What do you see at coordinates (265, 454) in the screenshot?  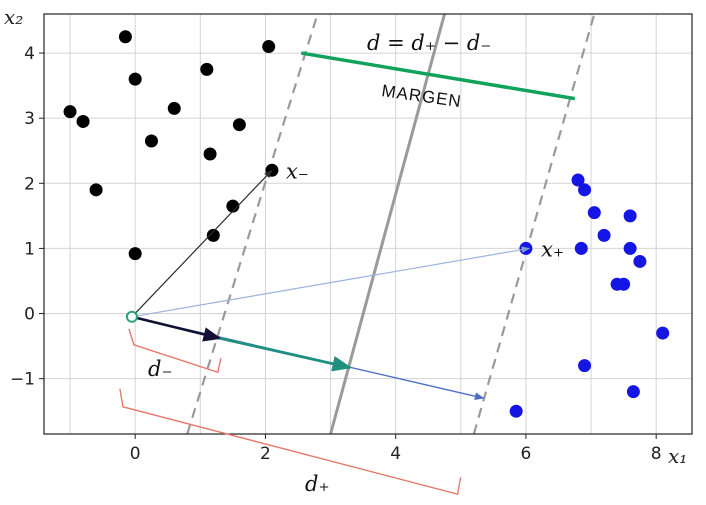 I see `x-tick-label: 2` at bounding box center [265, 454].